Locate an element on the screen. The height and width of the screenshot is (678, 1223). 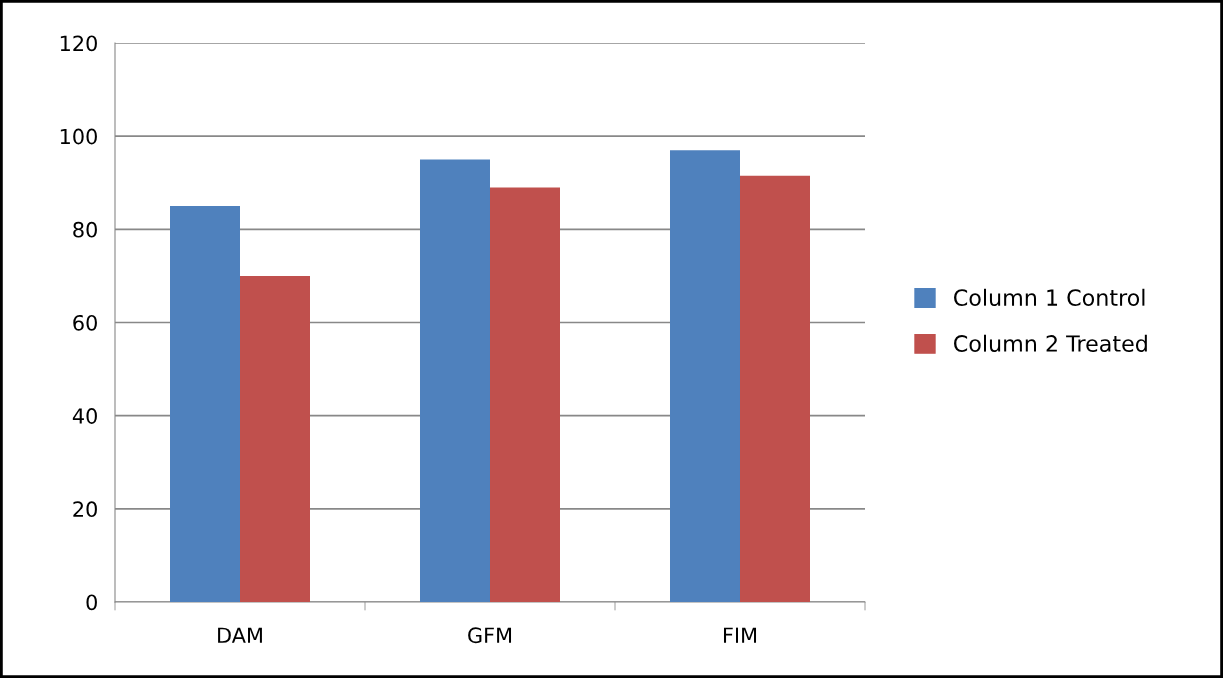
y-tick-label: 0 is located at coordinates (91, 602).